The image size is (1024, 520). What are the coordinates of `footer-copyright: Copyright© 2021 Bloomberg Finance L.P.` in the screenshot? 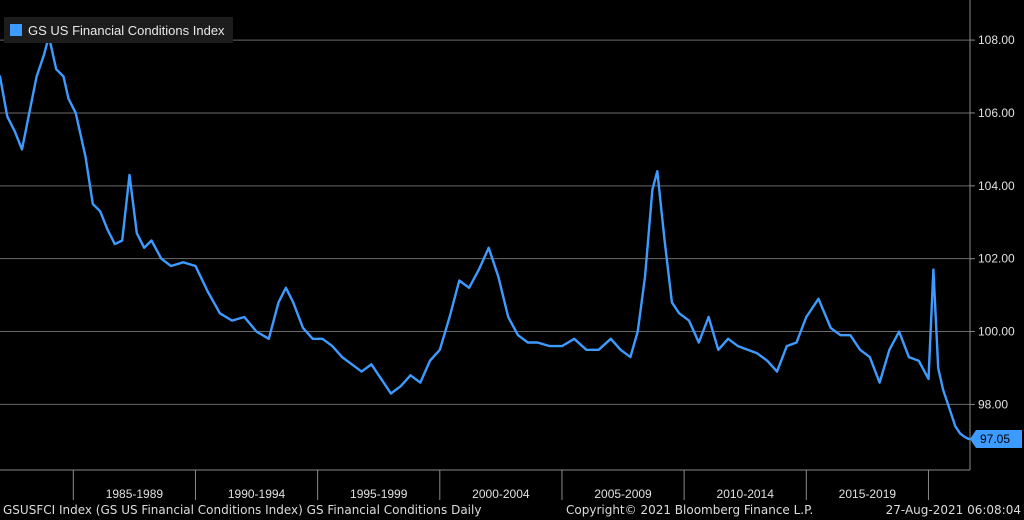 It's located at (690, 510).